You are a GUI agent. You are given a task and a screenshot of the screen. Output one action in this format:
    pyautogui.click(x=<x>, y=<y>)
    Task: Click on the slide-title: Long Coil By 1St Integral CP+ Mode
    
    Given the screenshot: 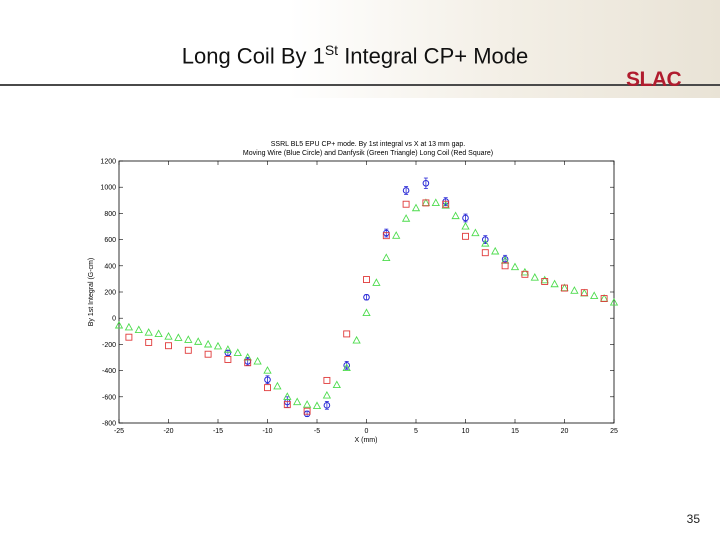 What is the action you would take?
    pyautogui.click(x=355, y=55)
    